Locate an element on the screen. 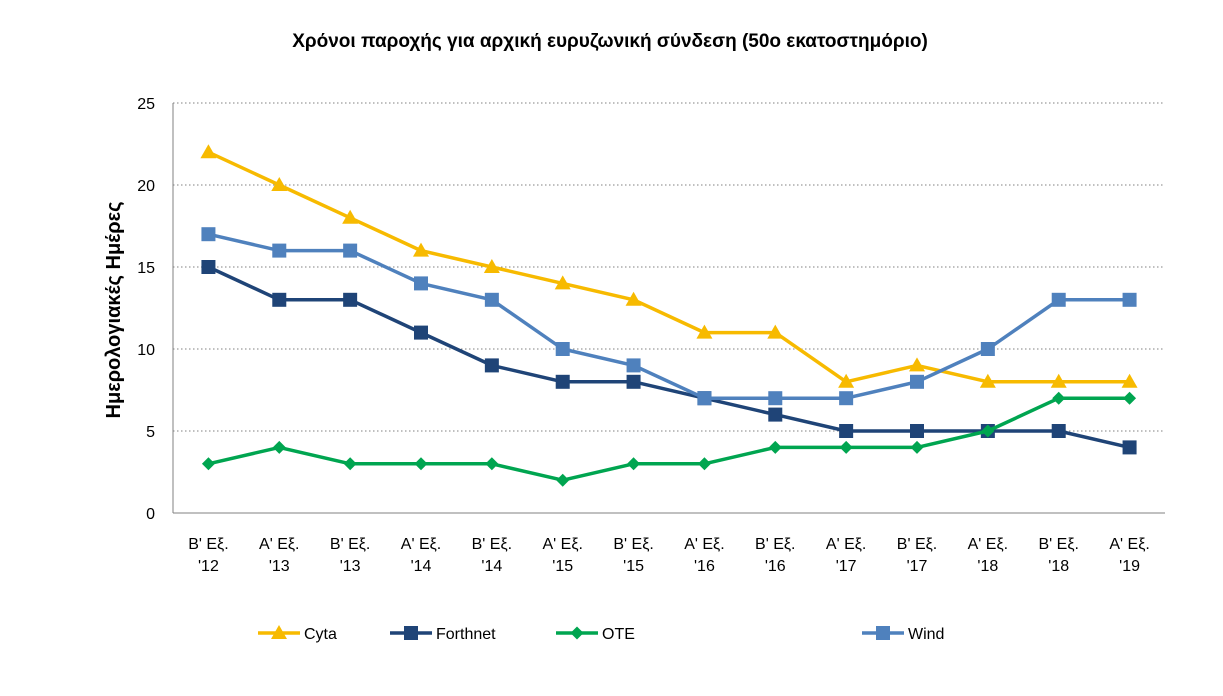  legend-marker-forthnet is located at coordinates (411, 633).